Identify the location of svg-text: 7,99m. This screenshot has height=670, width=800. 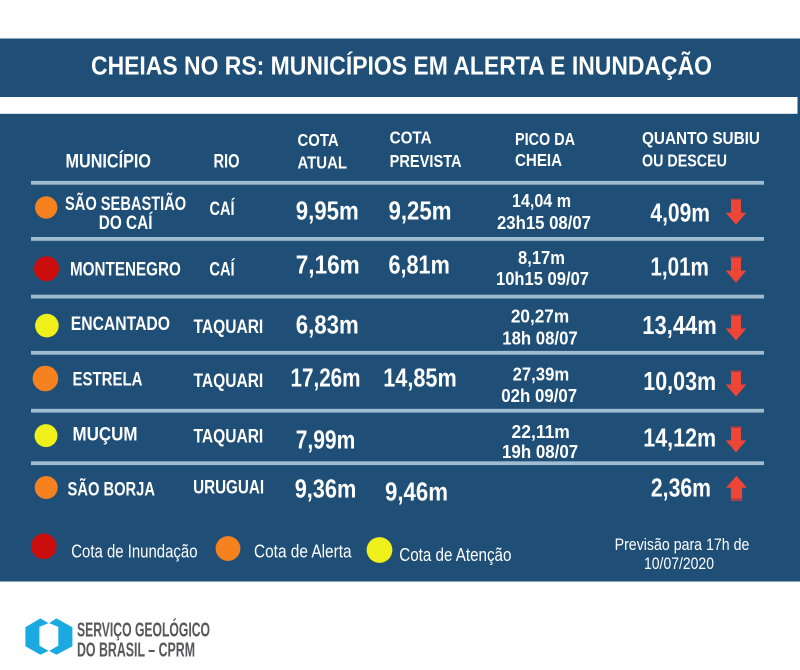
(326, 439).